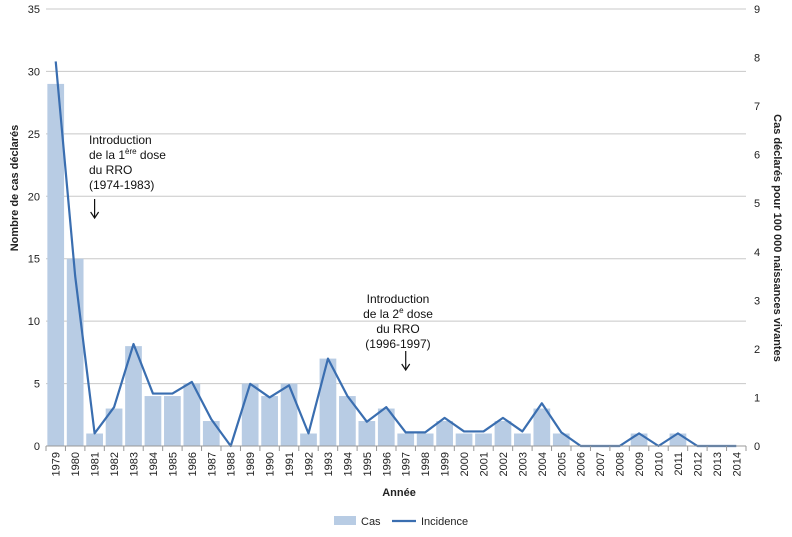 The image size is (792, 537). Describe the element at coordinates (114, 427) in the screenshot. I see `bar-1982` at that location.